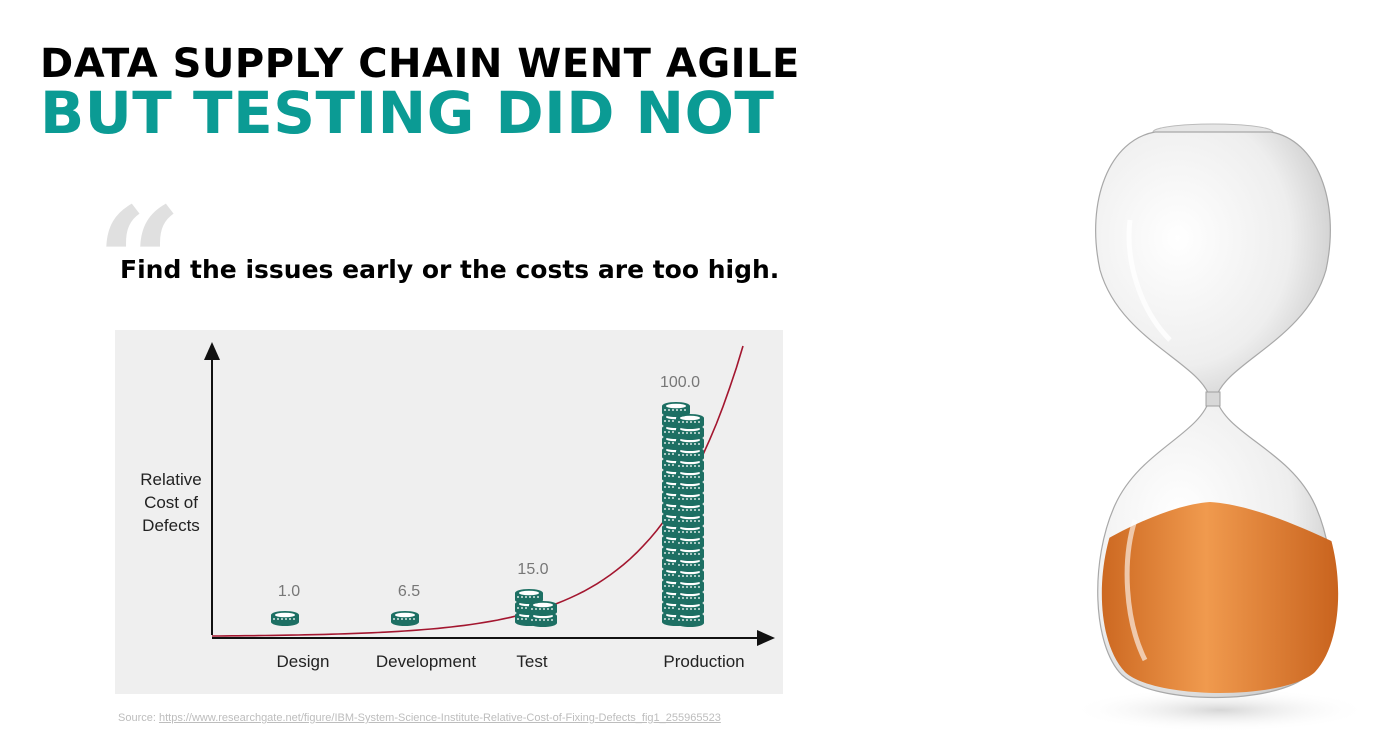 The image size is (1394, 754). I want to click on value-label-test: 15.0, so click(532, 569).